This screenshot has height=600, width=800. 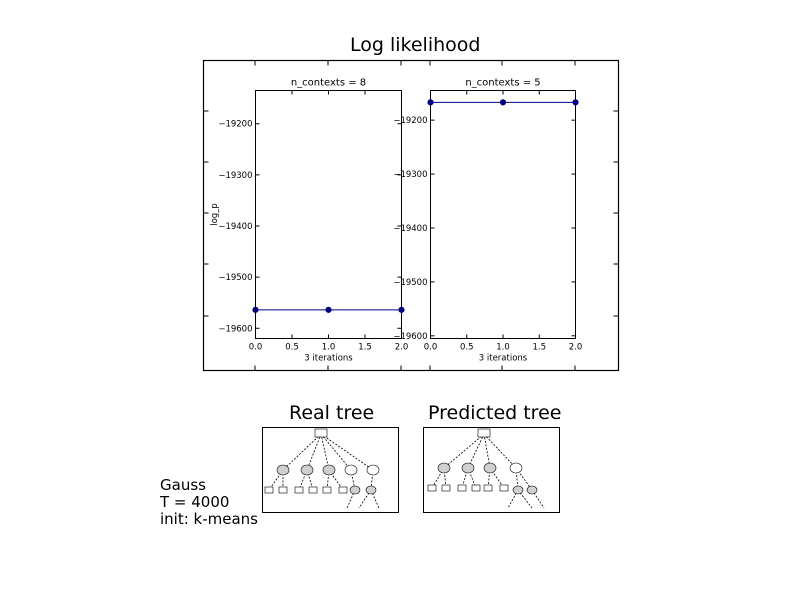 I want to click on run-info: Gauss T = 4000 init: k-means, so click(x=209, y=502).